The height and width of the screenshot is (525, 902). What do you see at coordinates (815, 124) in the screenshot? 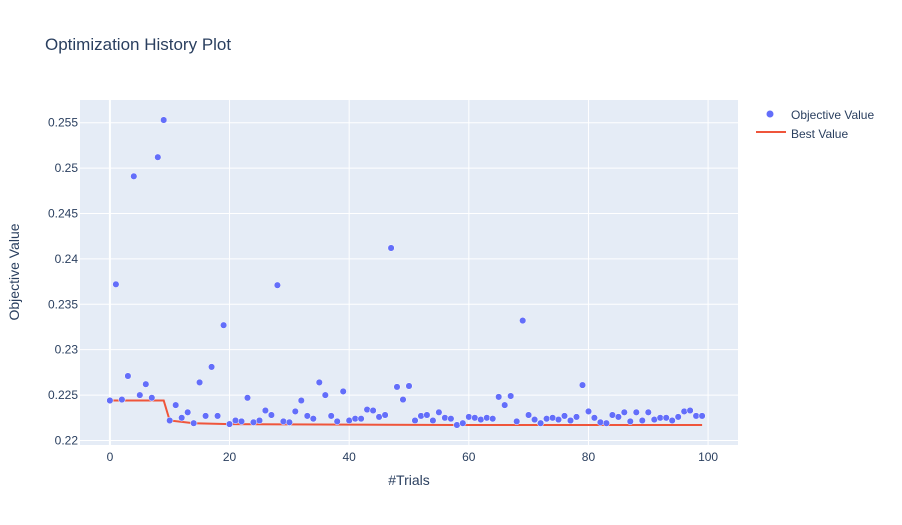
I see `legend: Objective Value Best Value` at bounding box center [815, 124].